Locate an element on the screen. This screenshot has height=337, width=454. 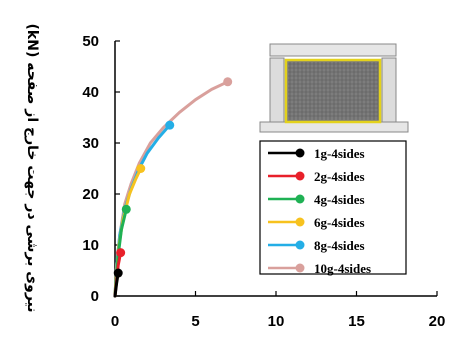
x-tick-label: 15 is located at coordinates (356, 321).